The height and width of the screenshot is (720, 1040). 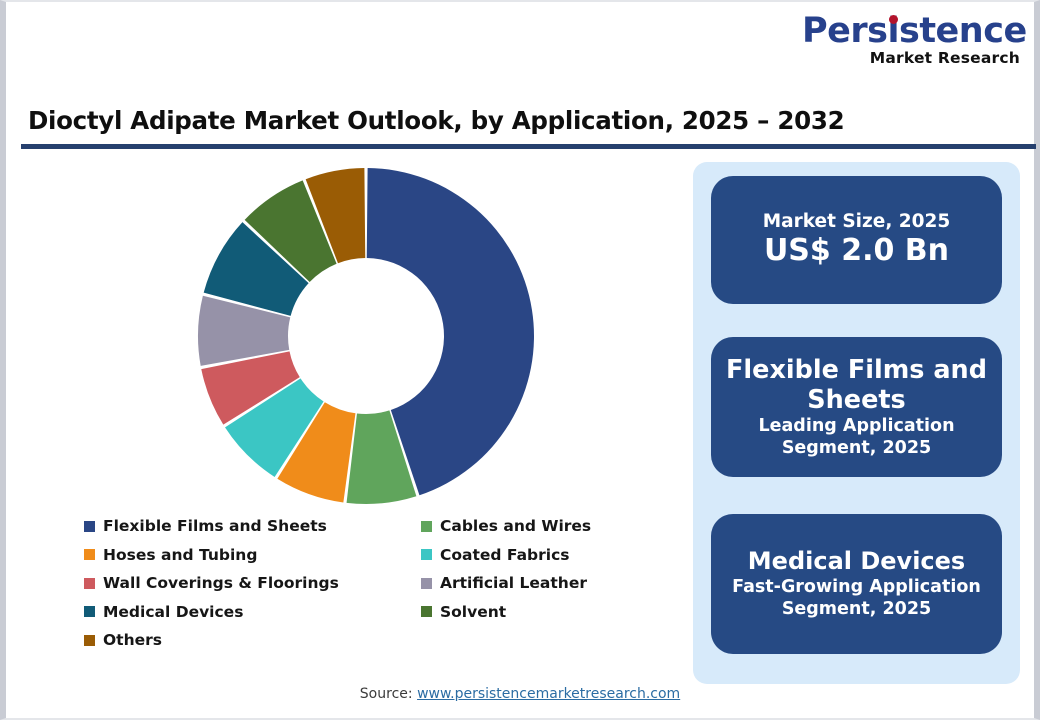 I want to click on legend-item: Artificial Leather, so click(x=551, y=583).